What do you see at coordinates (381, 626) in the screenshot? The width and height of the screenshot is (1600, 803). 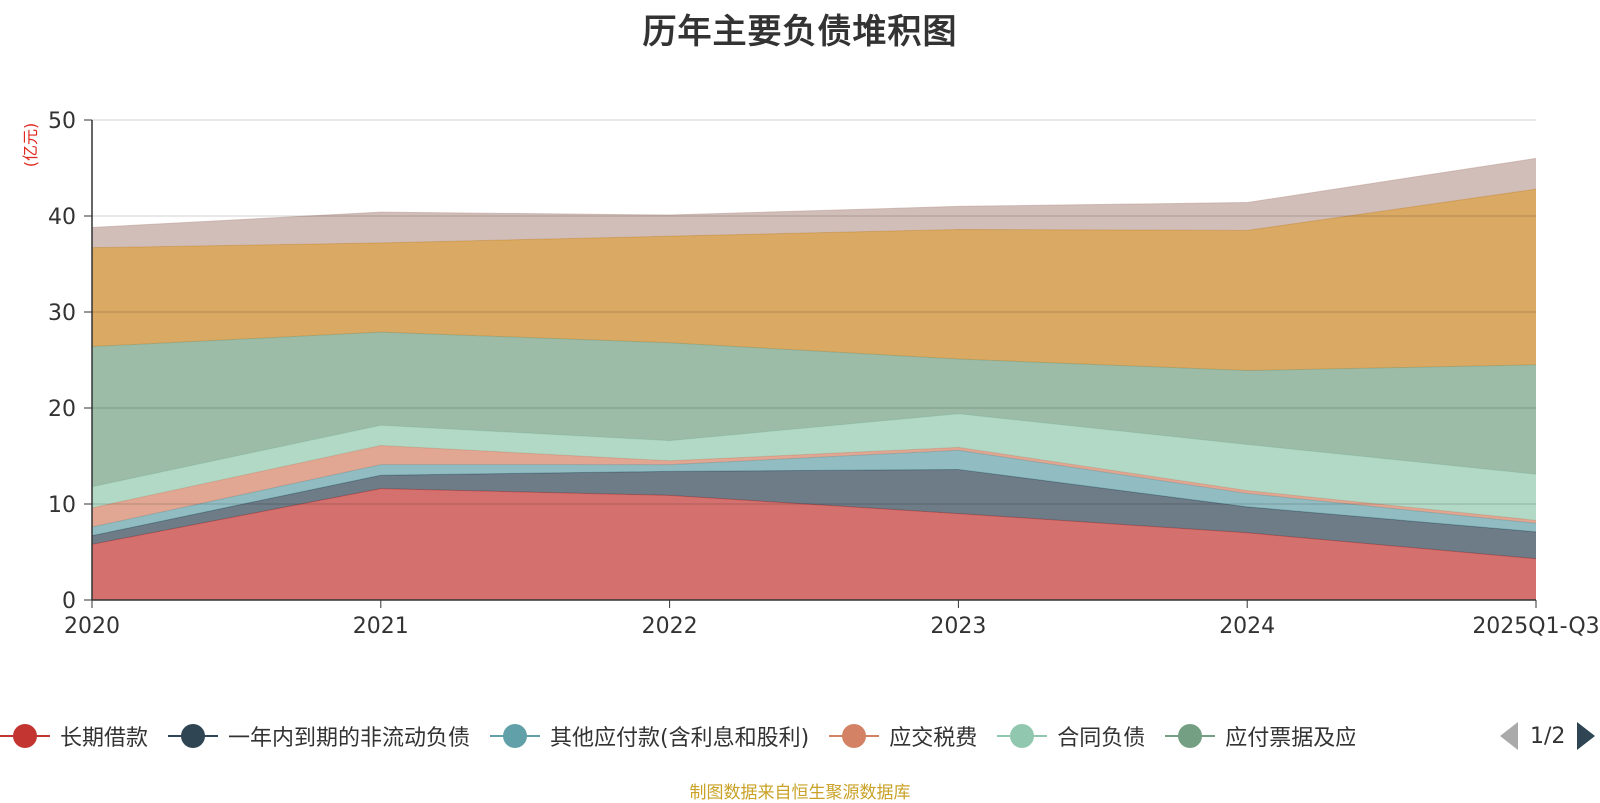 I see `x-tick-label: 2021` at bounding box center [381, 626].